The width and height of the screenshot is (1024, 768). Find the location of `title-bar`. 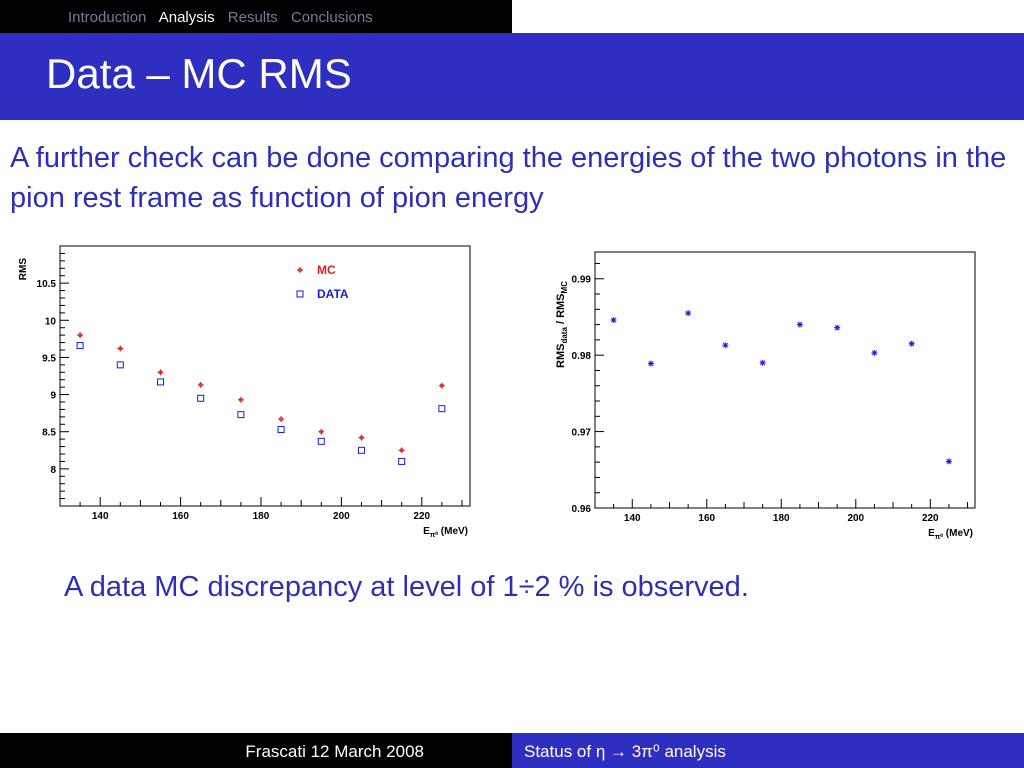

title-bar is located at coordinates (512, 76).